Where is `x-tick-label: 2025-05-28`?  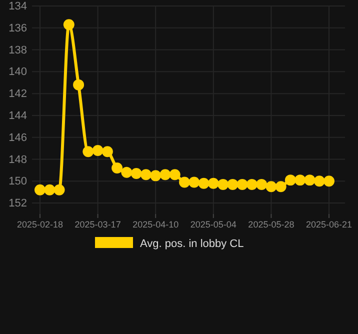
x-tick-label: 2025-05-28 is located at coordinates (271, 224).